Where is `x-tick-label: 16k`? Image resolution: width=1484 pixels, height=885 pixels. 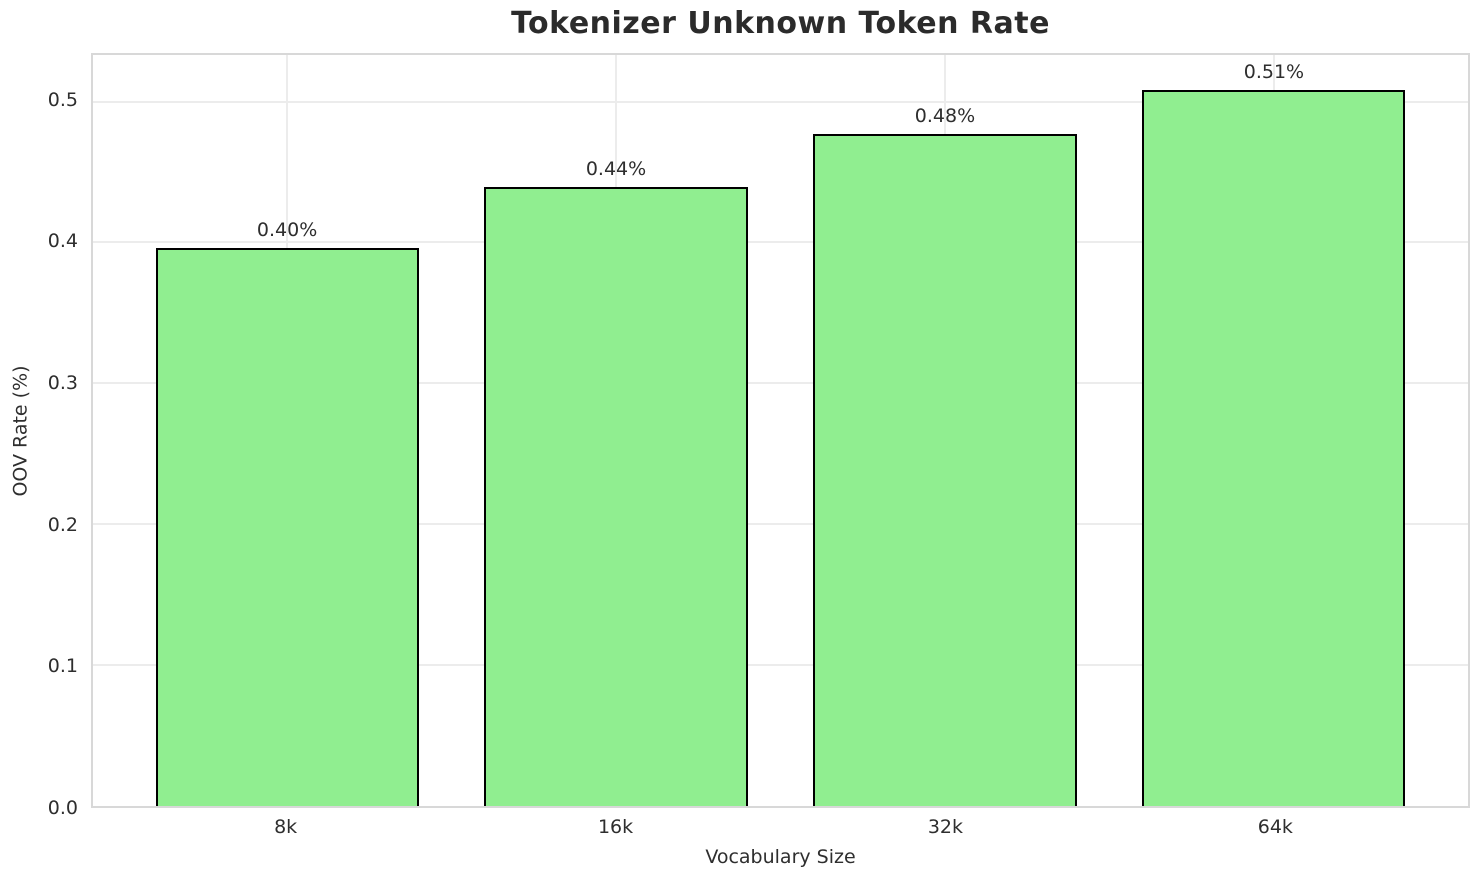 x-tick-label: 16k is located at coordinates (615, 827).